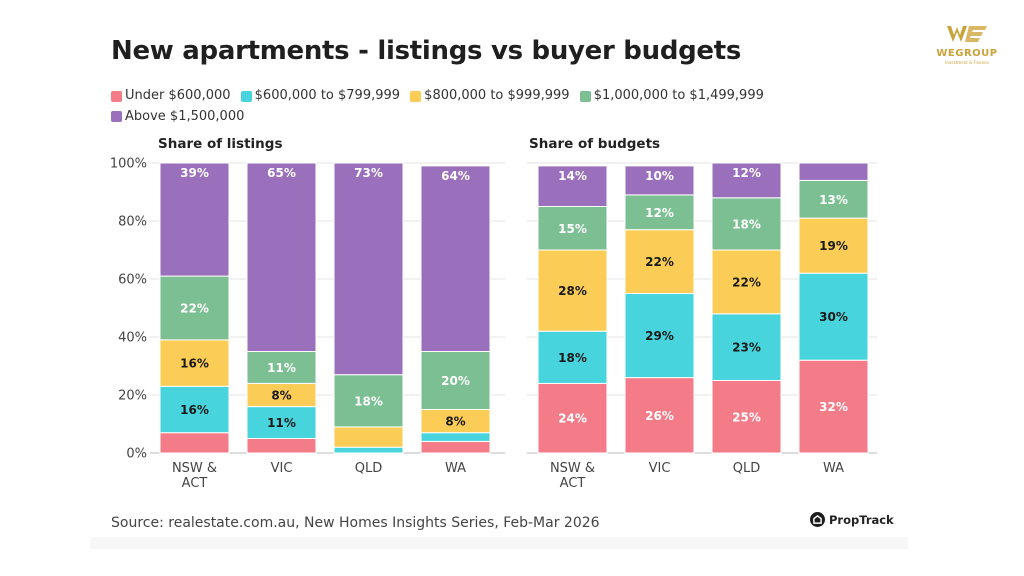  I want to click on listings-panel-title: Share of listings, so click(220, 144).